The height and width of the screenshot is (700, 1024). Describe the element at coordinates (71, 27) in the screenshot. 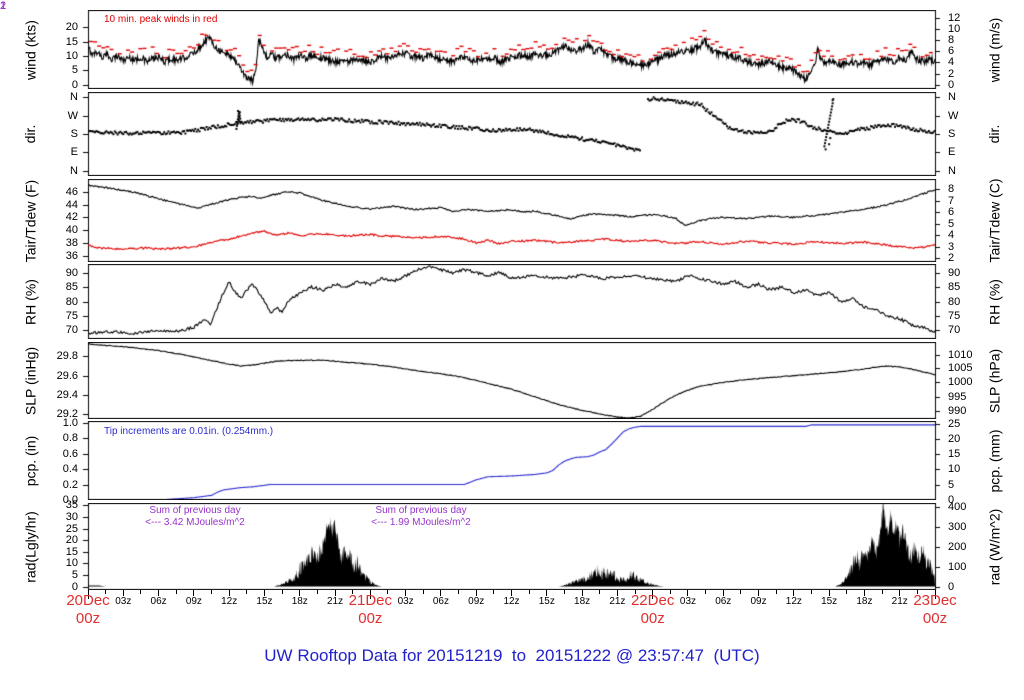

I see `wind-left-tick-20: 20` at that location.